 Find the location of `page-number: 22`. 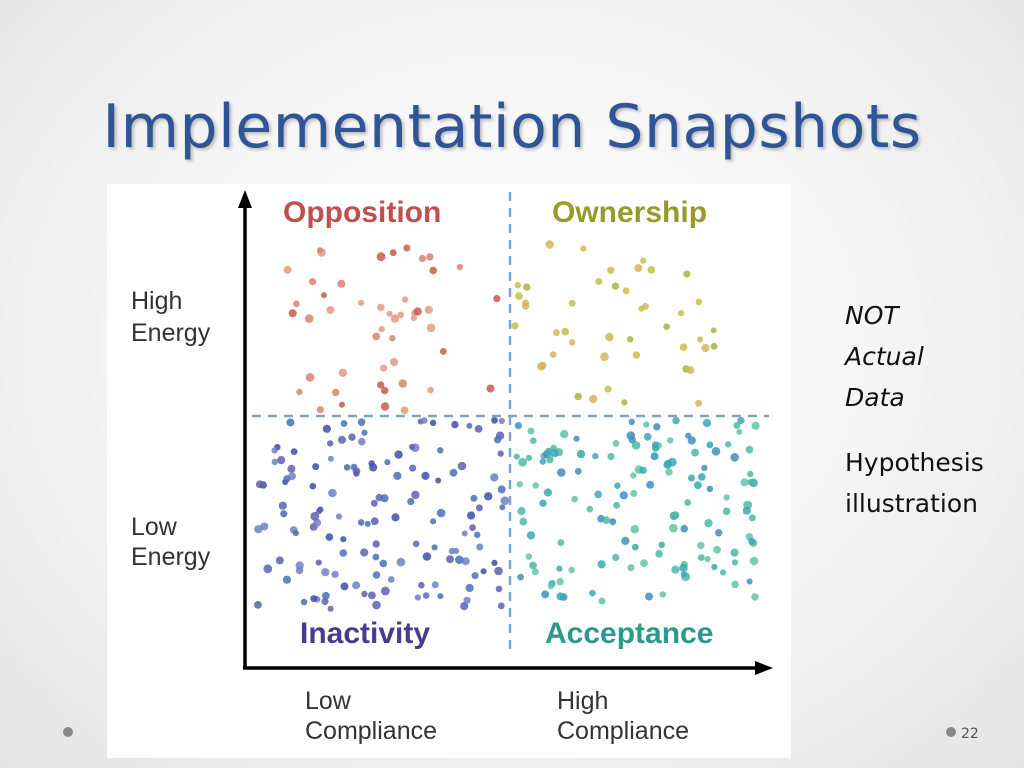

page-number: 22 is located at coordinates (970, 734).